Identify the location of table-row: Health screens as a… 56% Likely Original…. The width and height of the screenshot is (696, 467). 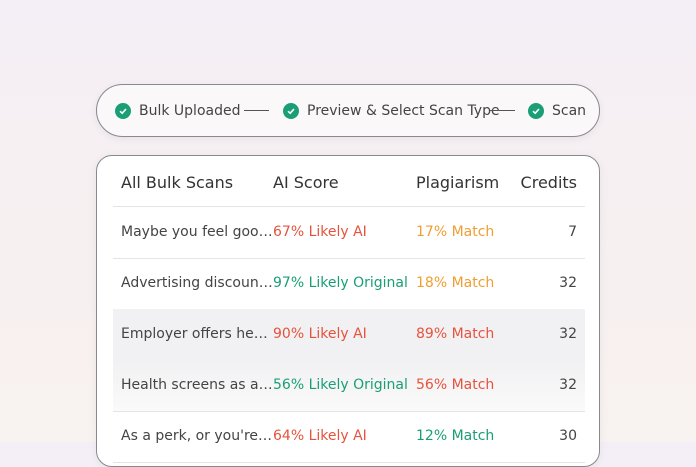
(349, 386).